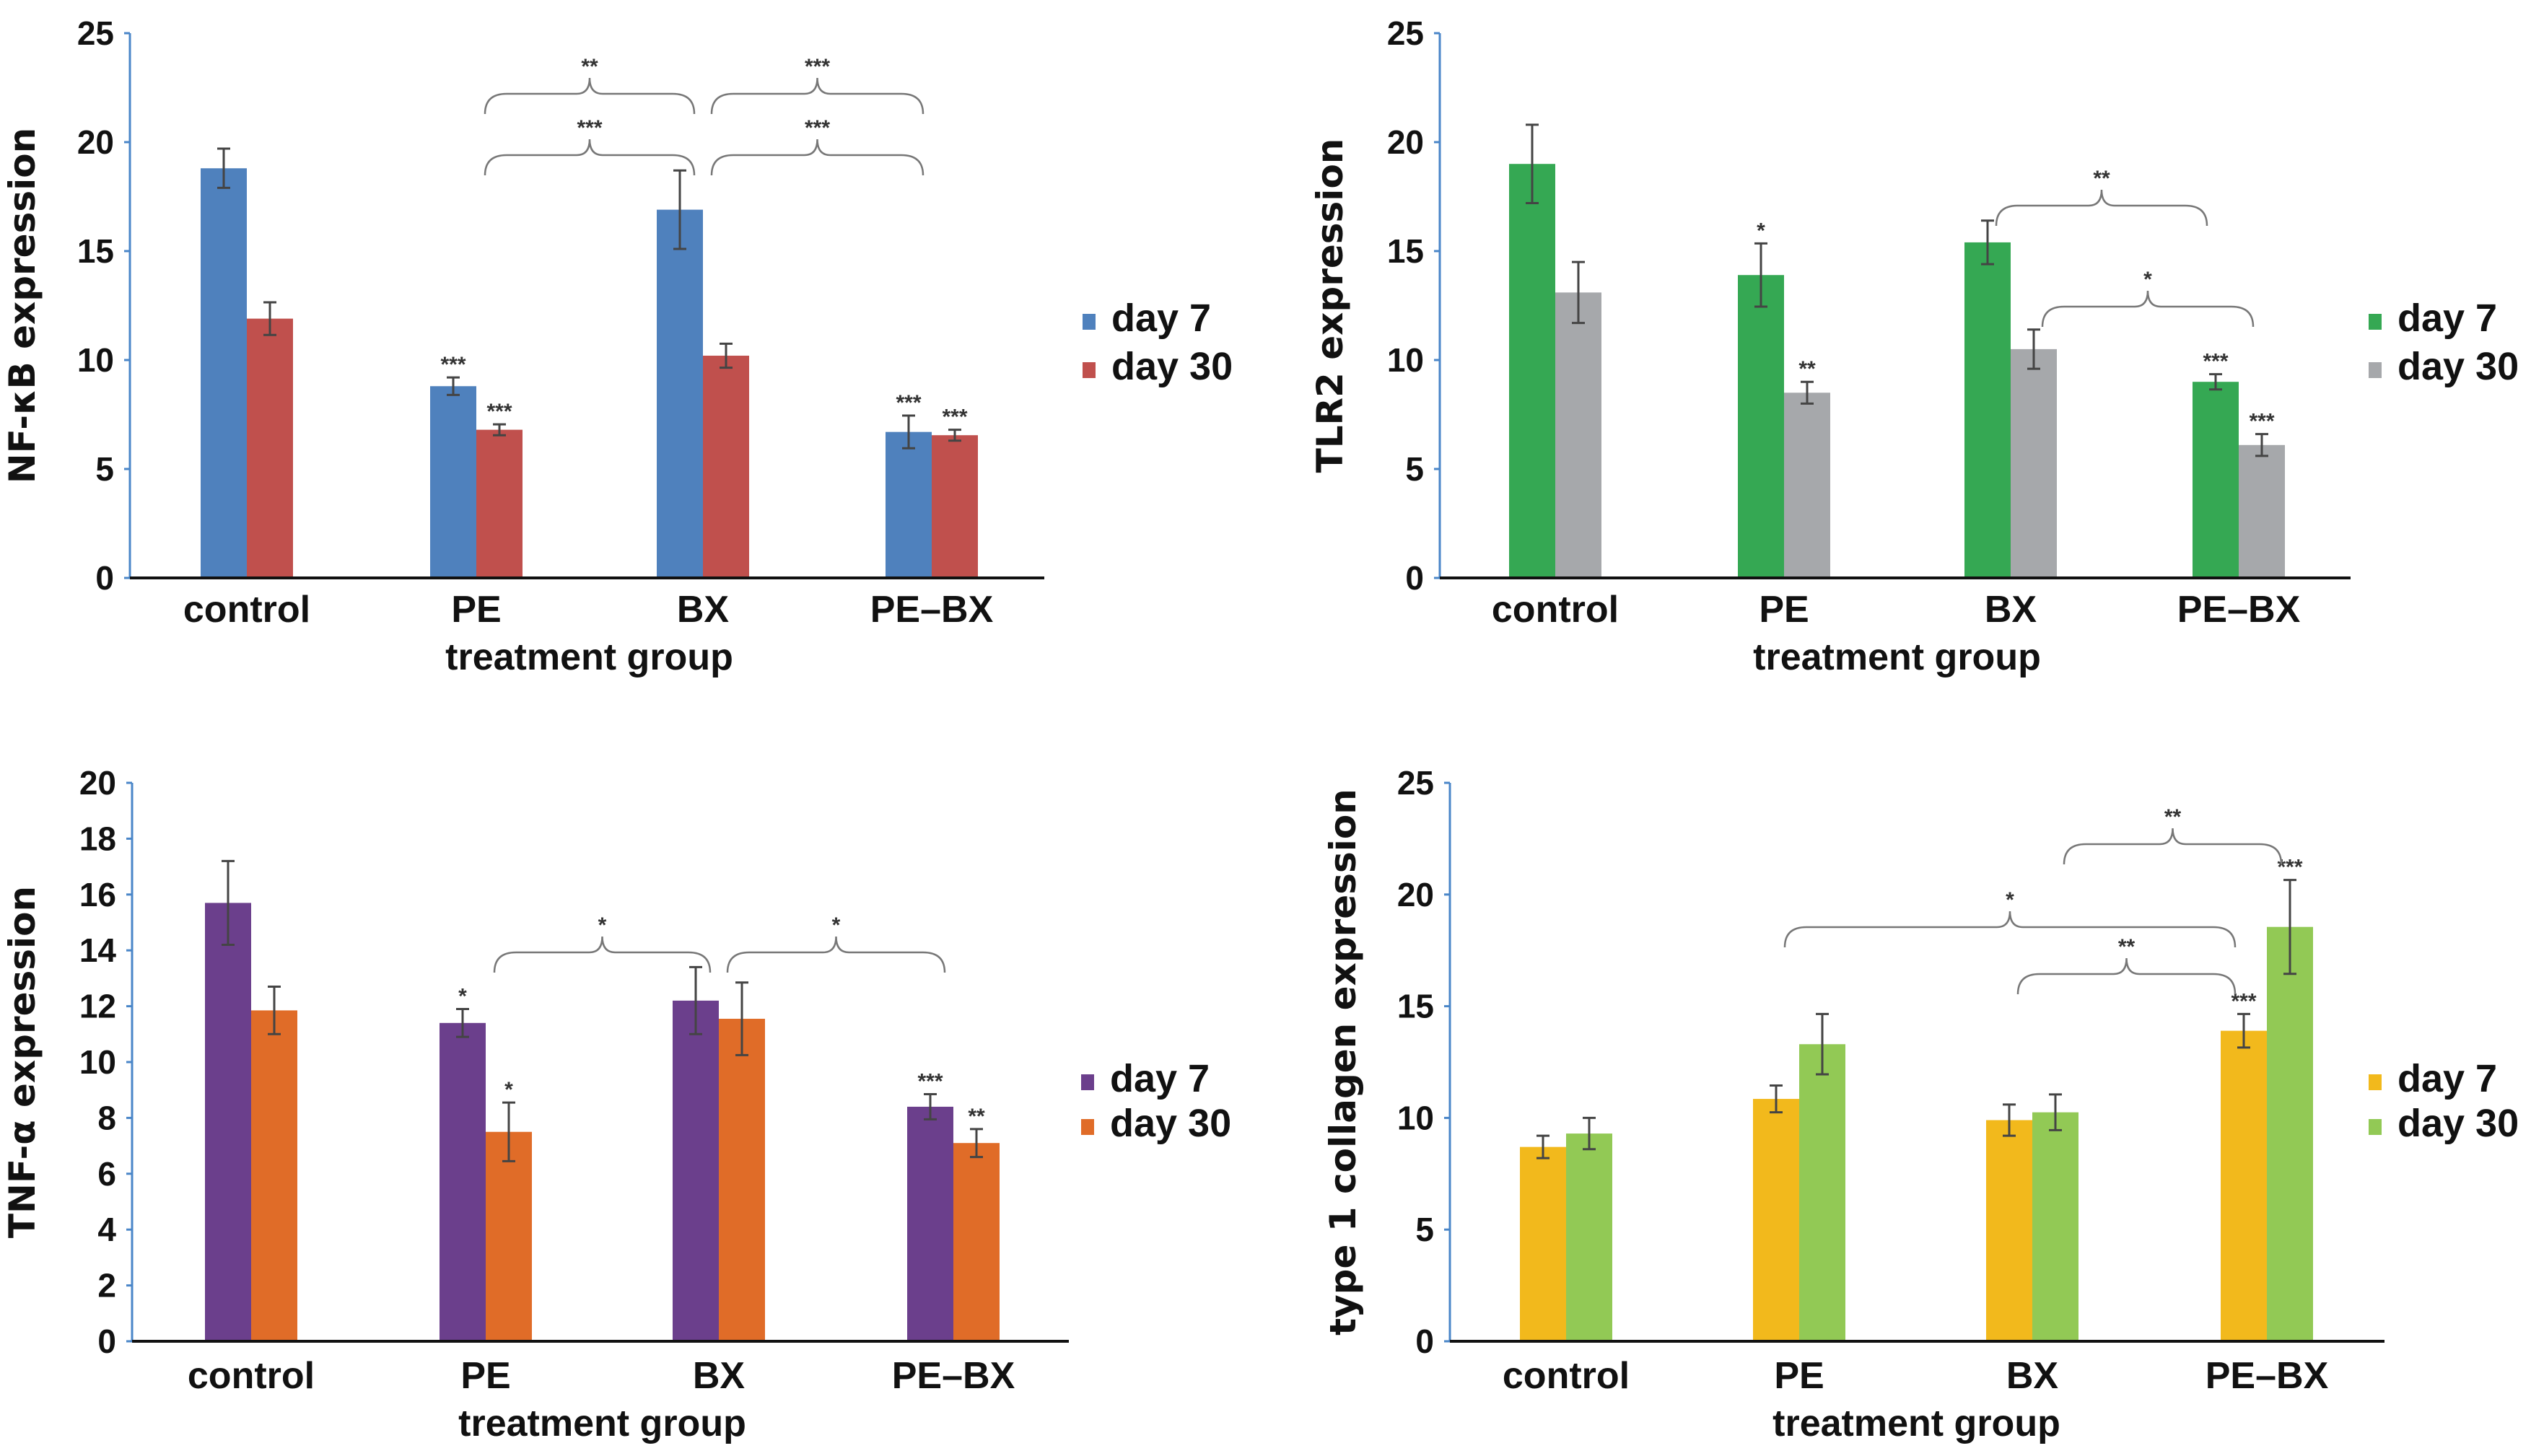  Describe the element at coordinates (98, 894) in the screenshot. I see `y-tick-label: 16` at that location.